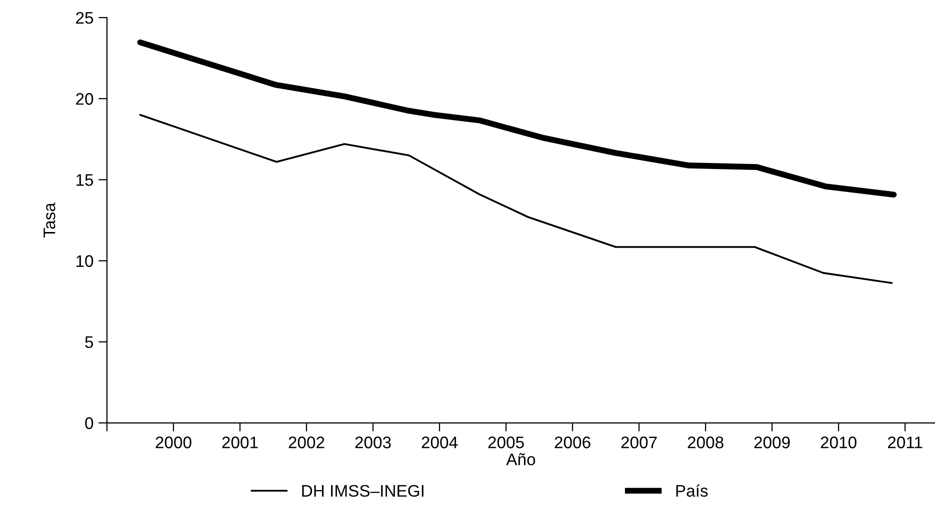  I want to click on y-tick-label: 15, so click(85, 180).